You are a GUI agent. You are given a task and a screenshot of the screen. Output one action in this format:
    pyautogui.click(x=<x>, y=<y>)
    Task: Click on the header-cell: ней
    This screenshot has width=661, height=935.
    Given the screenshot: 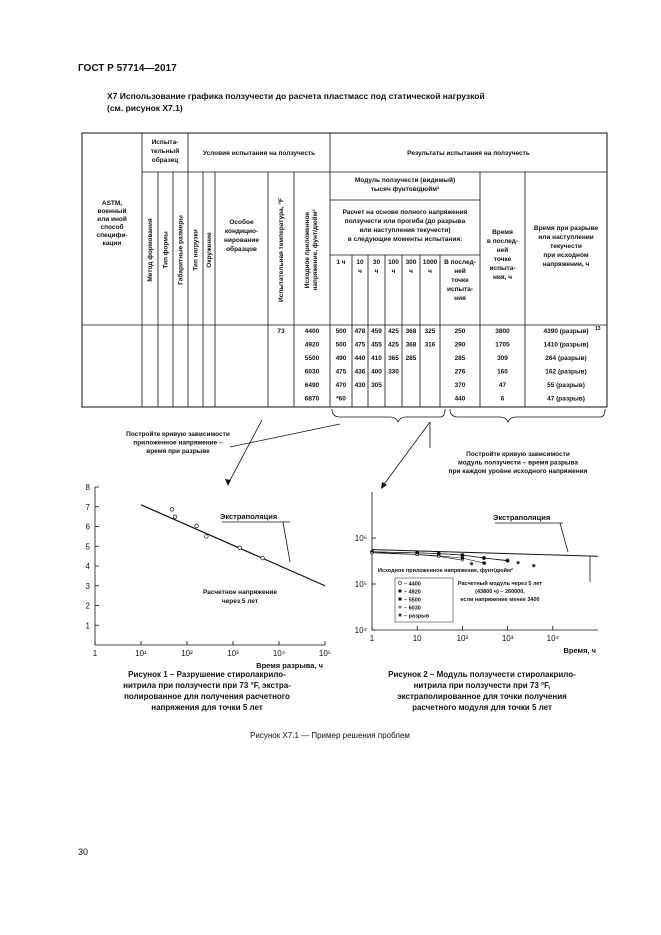 What is the action you would take?
    pyautogui.click(x=503, y=250)
    